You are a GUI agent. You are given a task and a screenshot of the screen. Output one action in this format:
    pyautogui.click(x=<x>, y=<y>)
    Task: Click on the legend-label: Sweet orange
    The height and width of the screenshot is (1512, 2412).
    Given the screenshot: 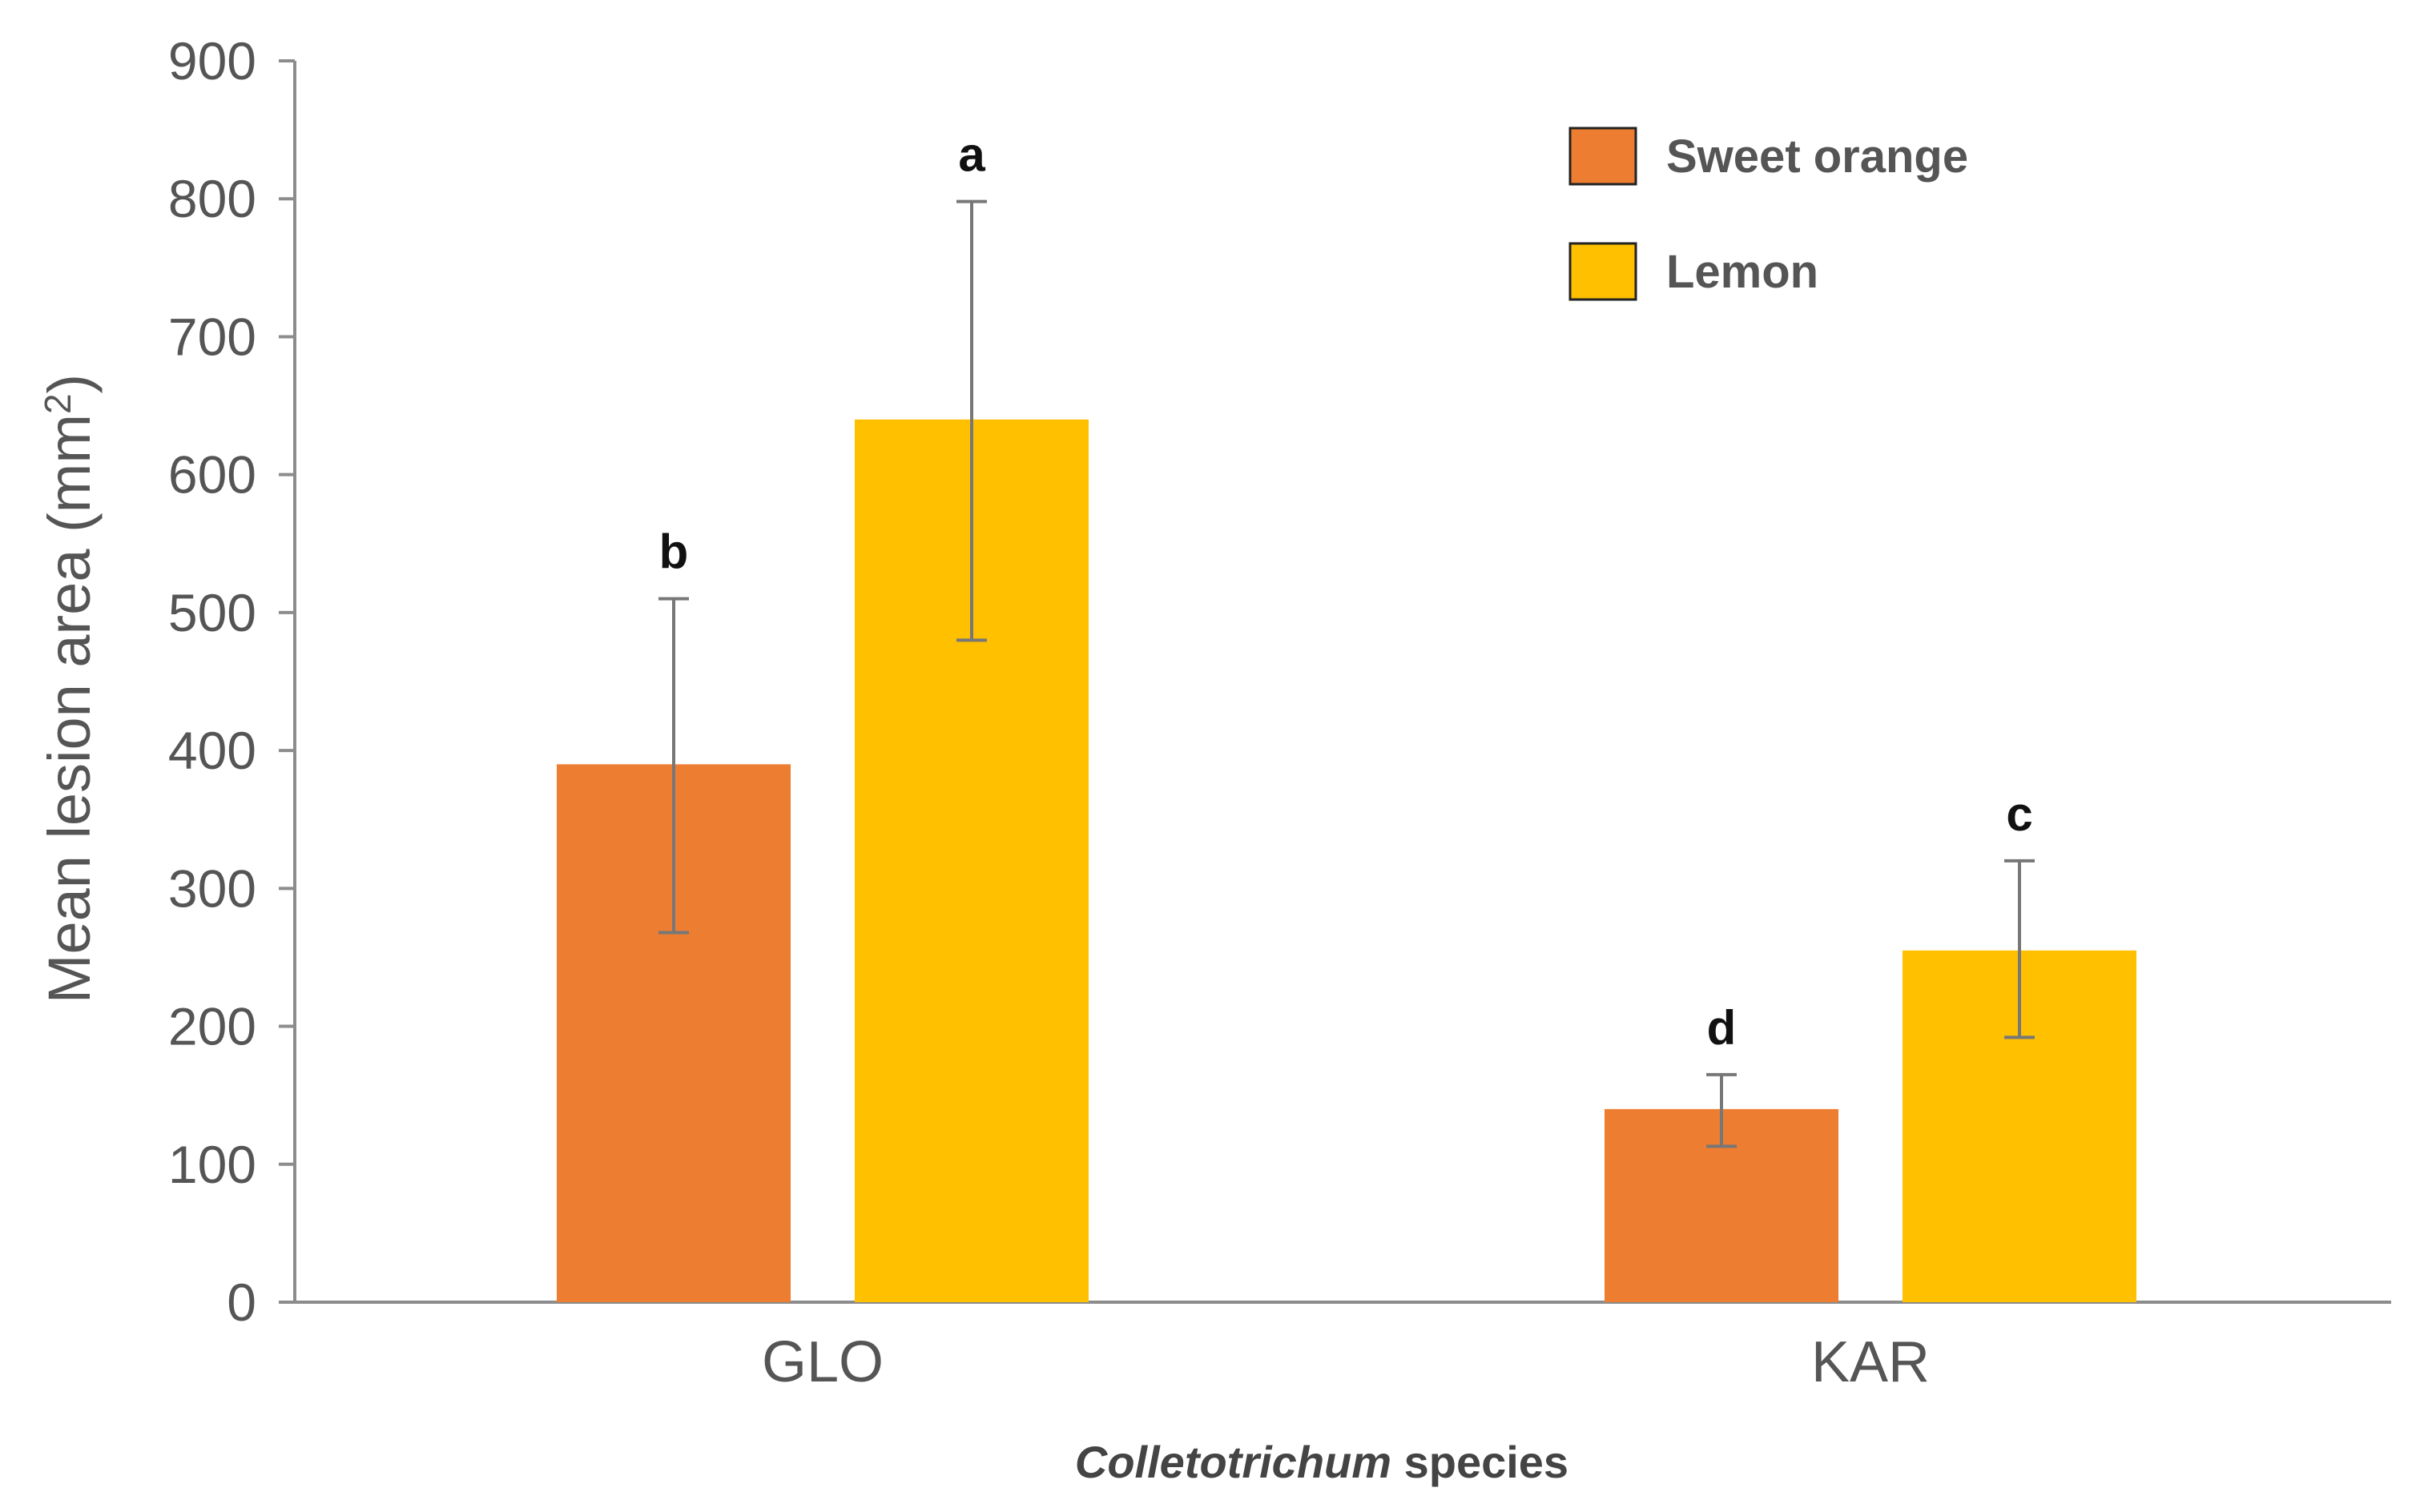 What is the action you would take?
    pyautogui.click(x=1817, y=157)
    